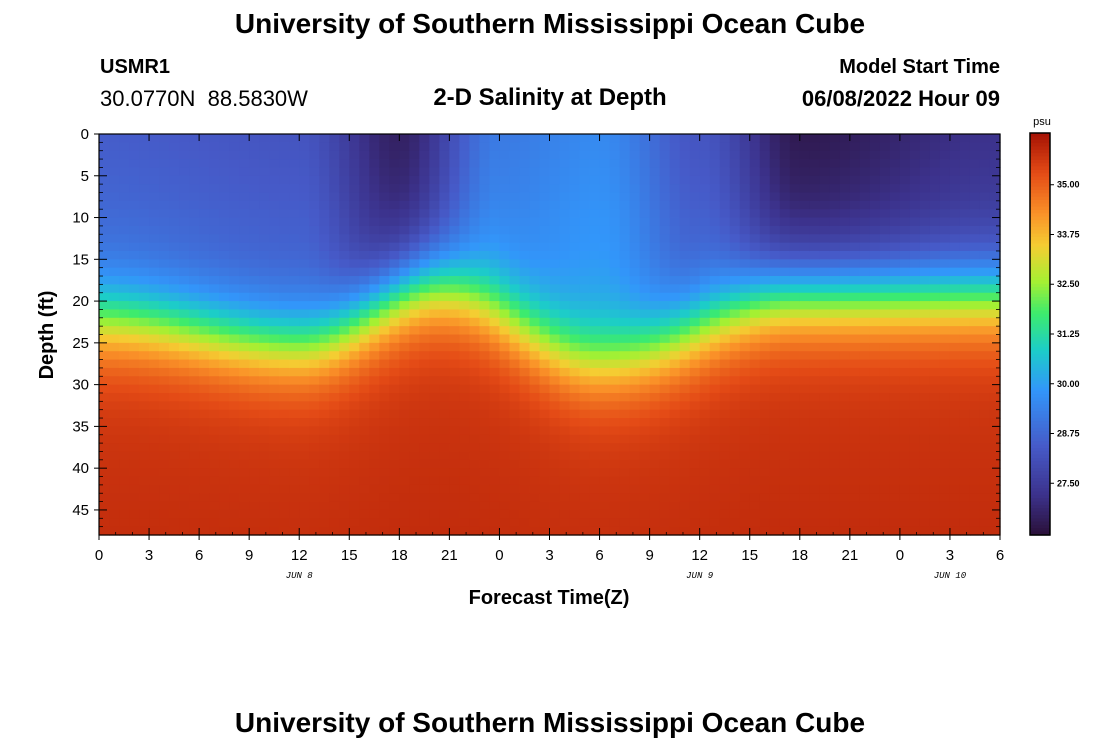 The width and height of the screenshot is (1100, 750). What do you see at coordinates (1068, 284) in the screenshot?
I see `colorbar-tick-label: 32.50` at bounding box center [1068, 284].